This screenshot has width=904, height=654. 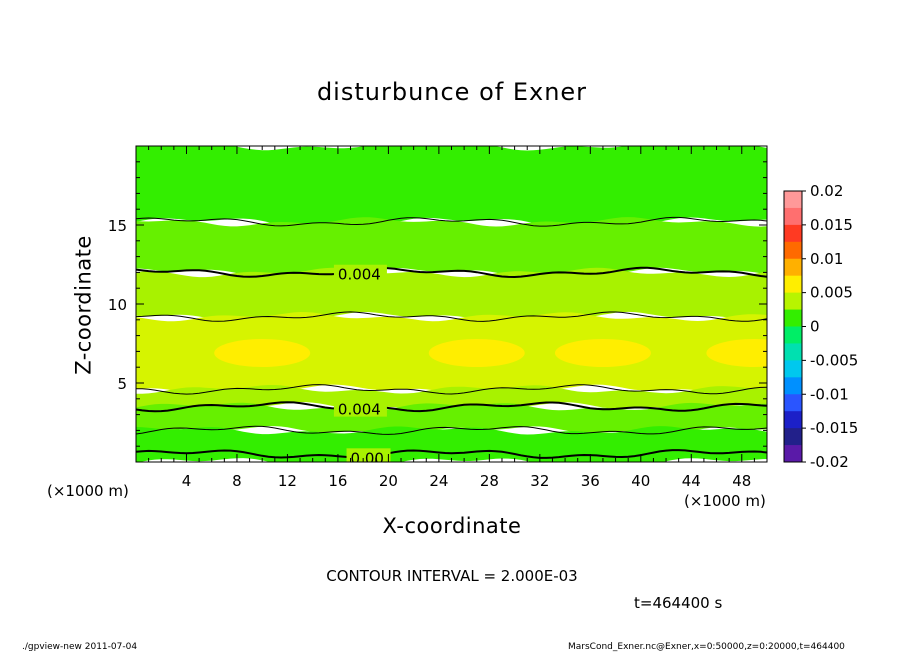 What do you see at coordinates (834, 428) in the screenshot?
I see `colorbar-tick-label: -0.015` at bounding box center [834, 428].